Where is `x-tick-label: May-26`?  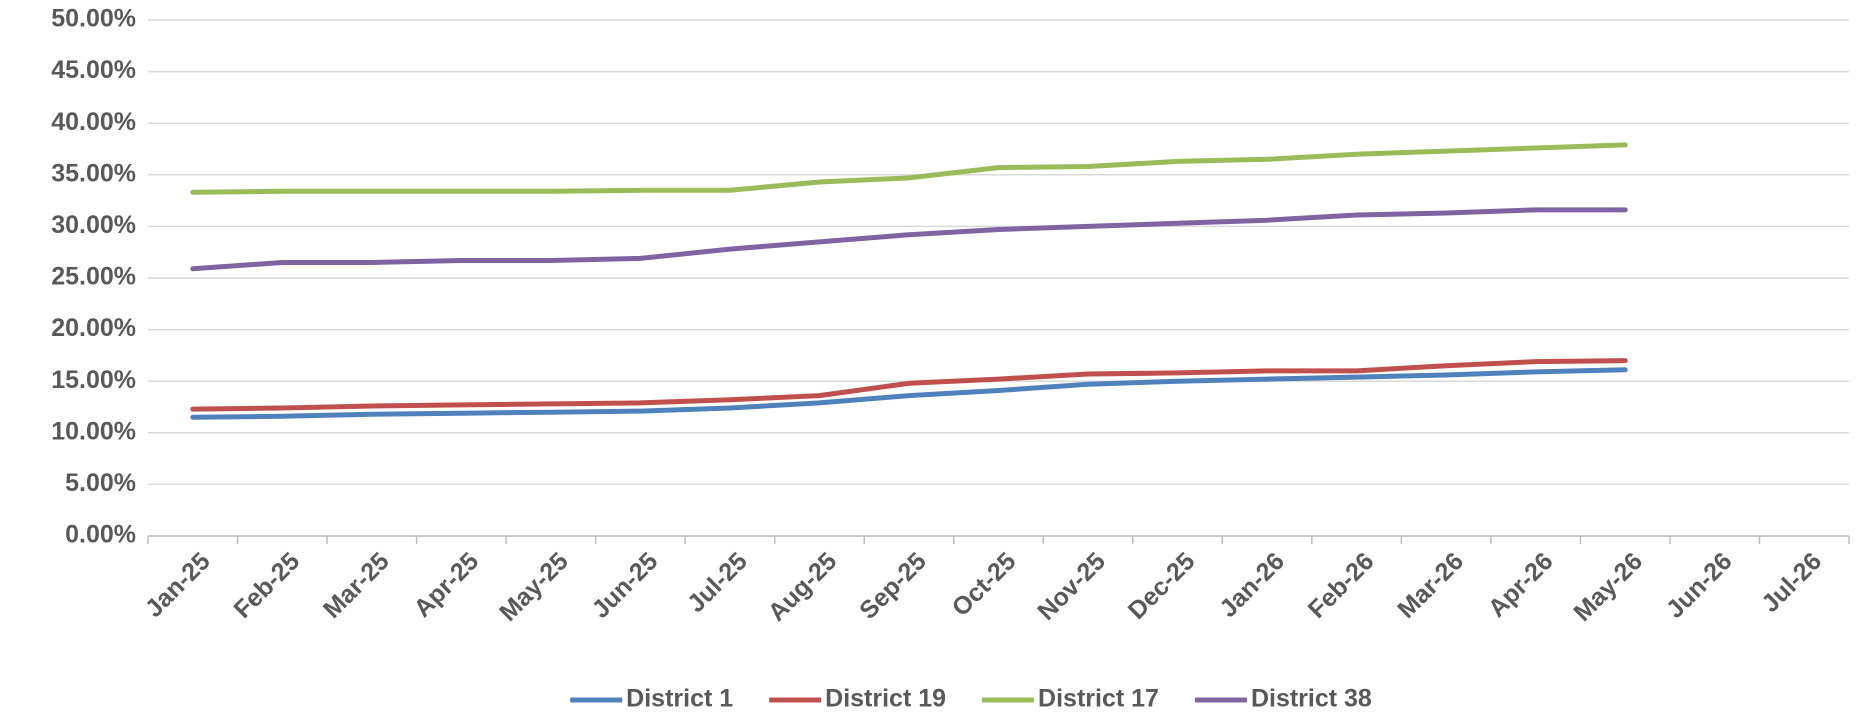 x-tick-label: May-26 is located at coordinates (1608, 587).